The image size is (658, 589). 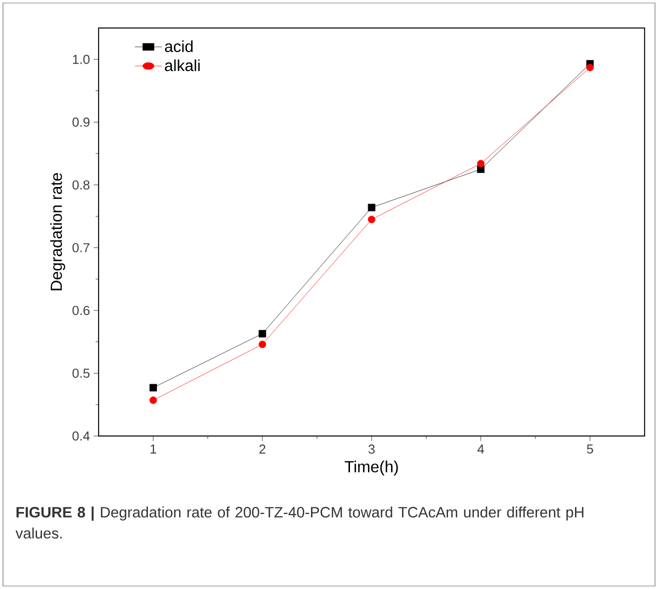 I want to click on y-tick-label: 0.9, so click(x=81, y=122).